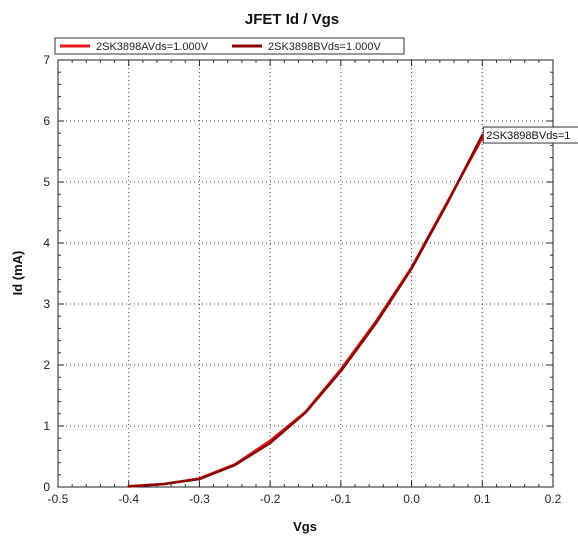 This screenshot has height=548, width=578. I want to click on y-tick-label: 6, so click(46, 121).